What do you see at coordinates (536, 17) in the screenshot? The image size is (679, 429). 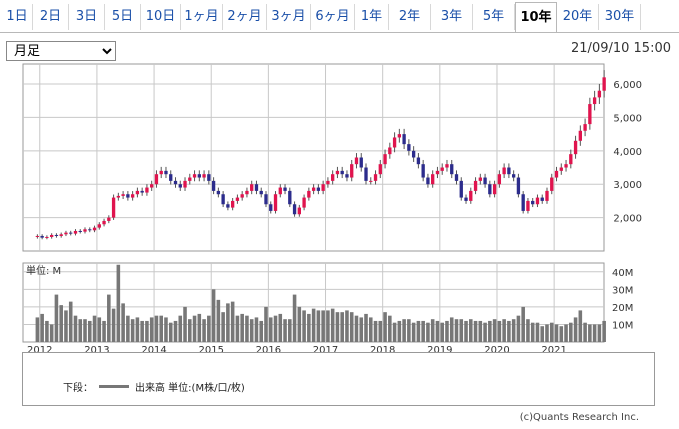 I see `tab-10年: 10年` at bounding box center [536, 17].